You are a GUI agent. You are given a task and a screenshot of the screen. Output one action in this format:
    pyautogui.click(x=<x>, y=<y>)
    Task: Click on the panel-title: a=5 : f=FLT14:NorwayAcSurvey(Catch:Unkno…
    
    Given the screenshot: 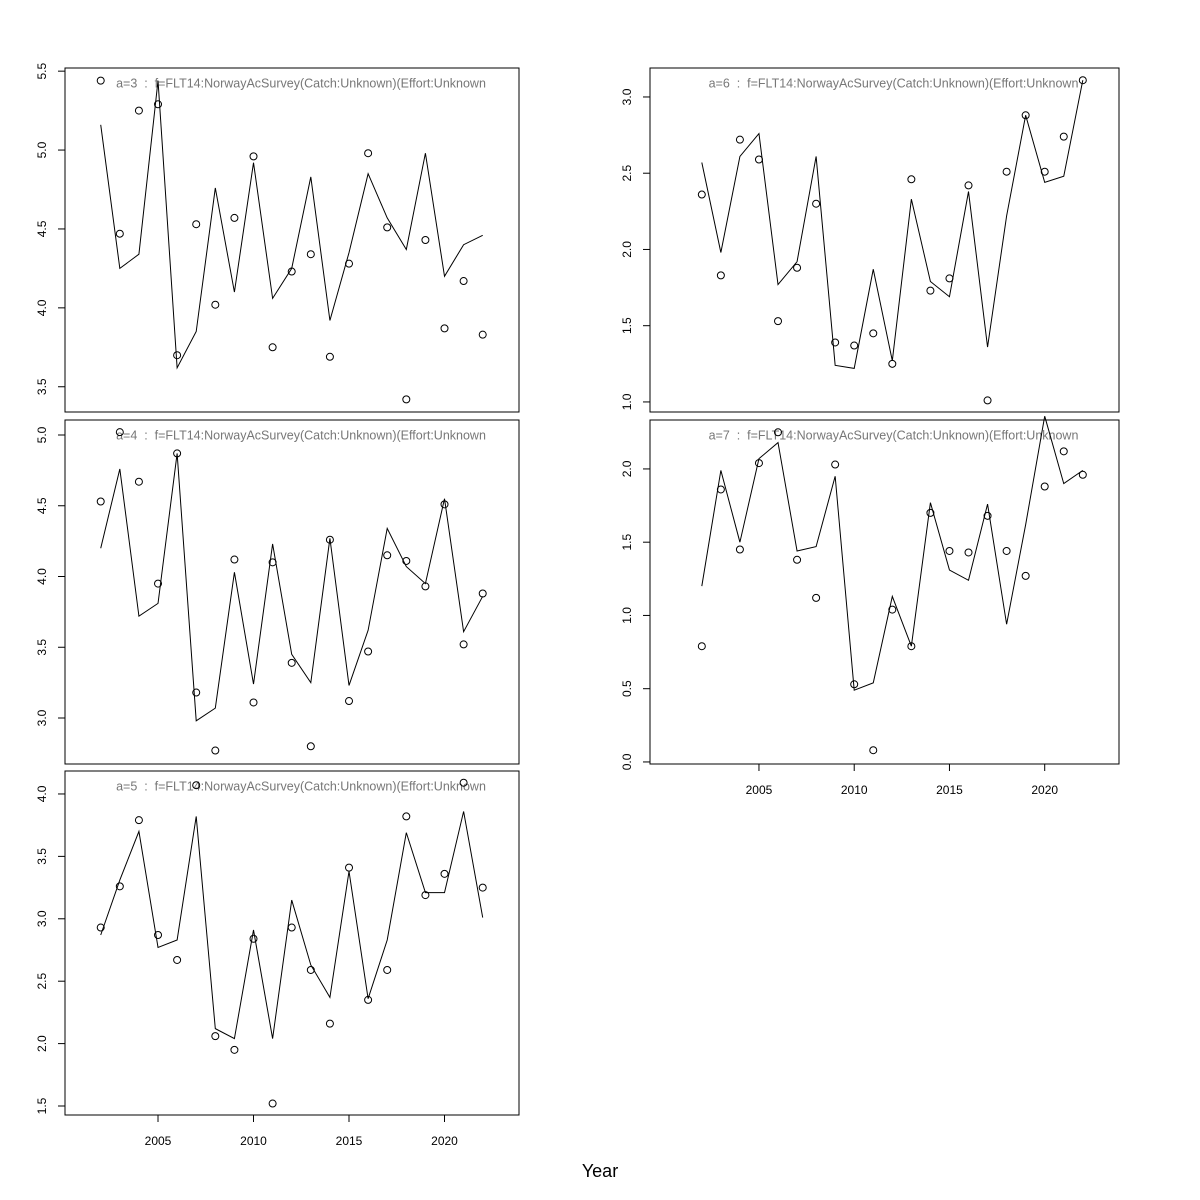 What is the action you would take?
    pyautogui.click(x=301, y=786)
    